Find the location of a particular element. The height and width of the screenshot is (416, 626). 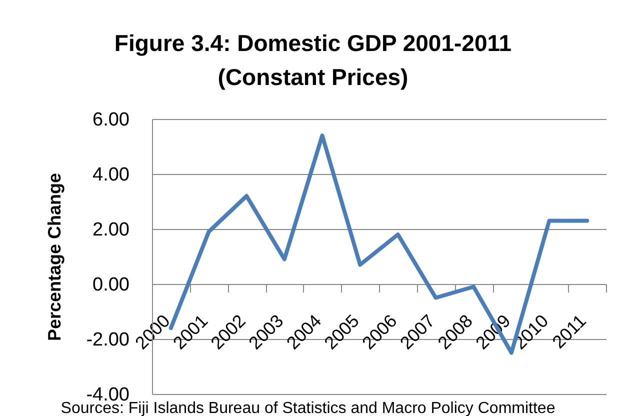

y-tick-label: 2.00 is located at coordinates (111, 230).